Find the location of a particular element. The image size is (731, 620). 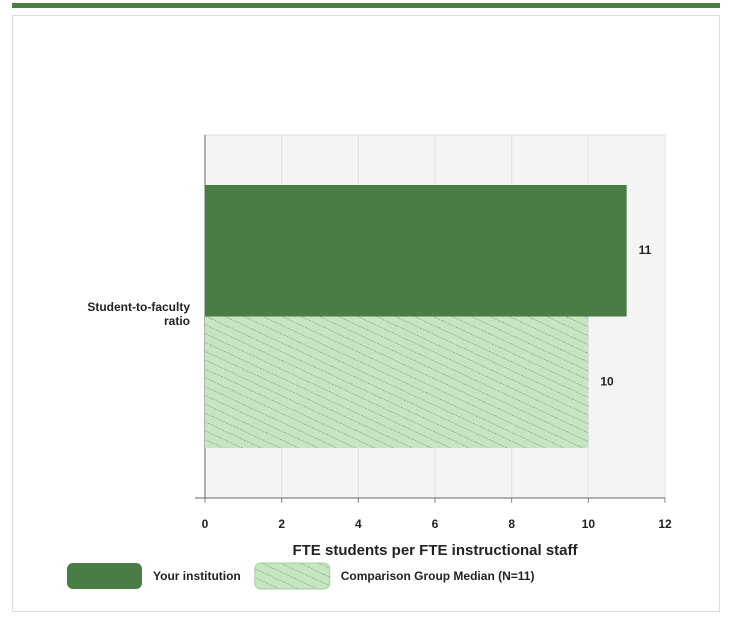

x-tick-label: 12 is located at coordinates (665, 524).